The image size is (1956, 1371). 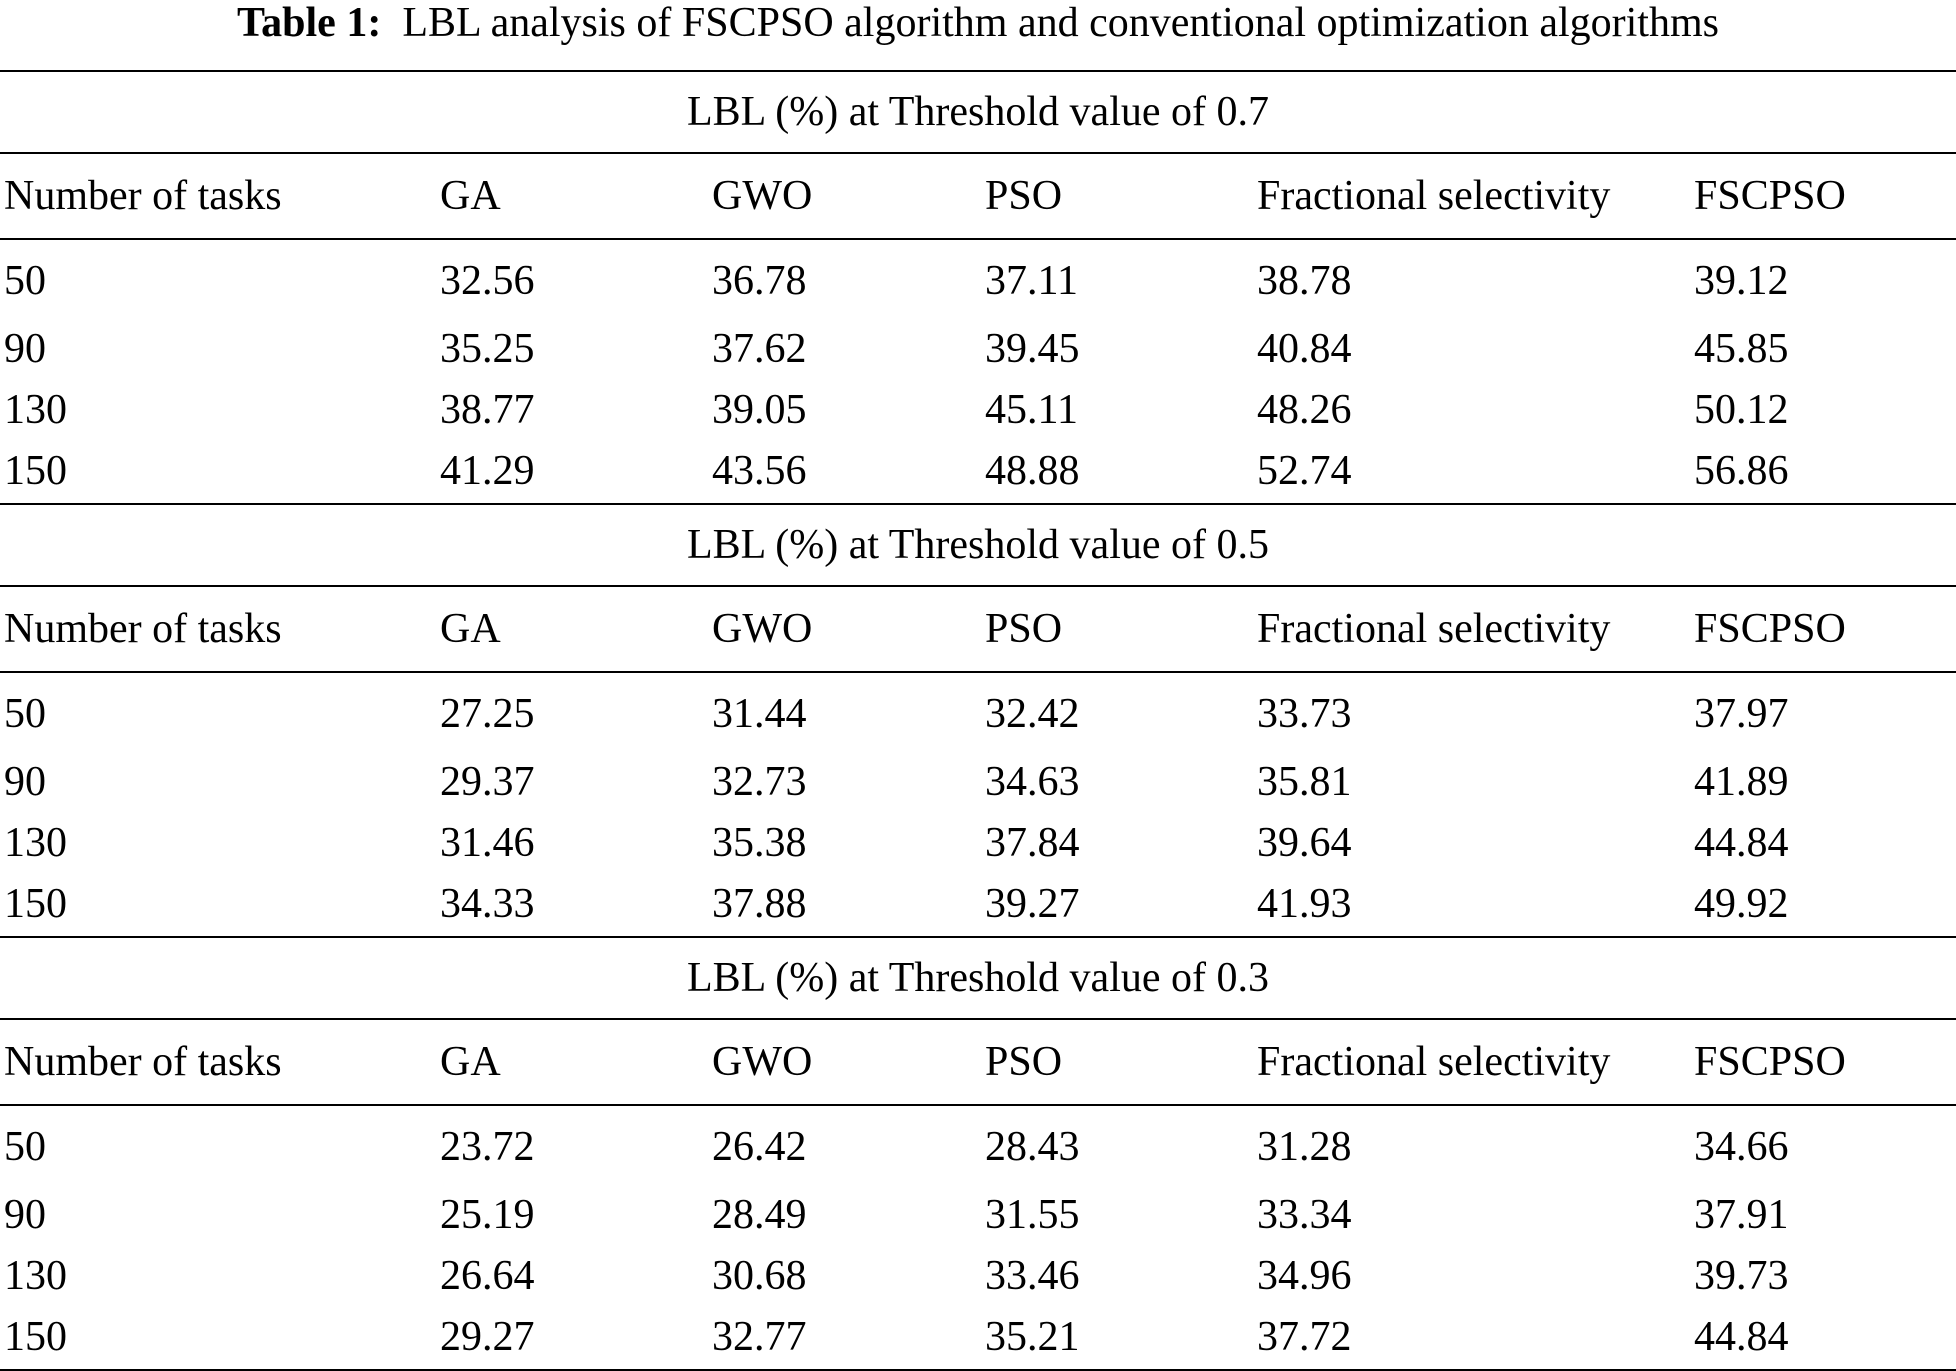 I want to click on table-cell: 32.73, so click(x=759, y=782).